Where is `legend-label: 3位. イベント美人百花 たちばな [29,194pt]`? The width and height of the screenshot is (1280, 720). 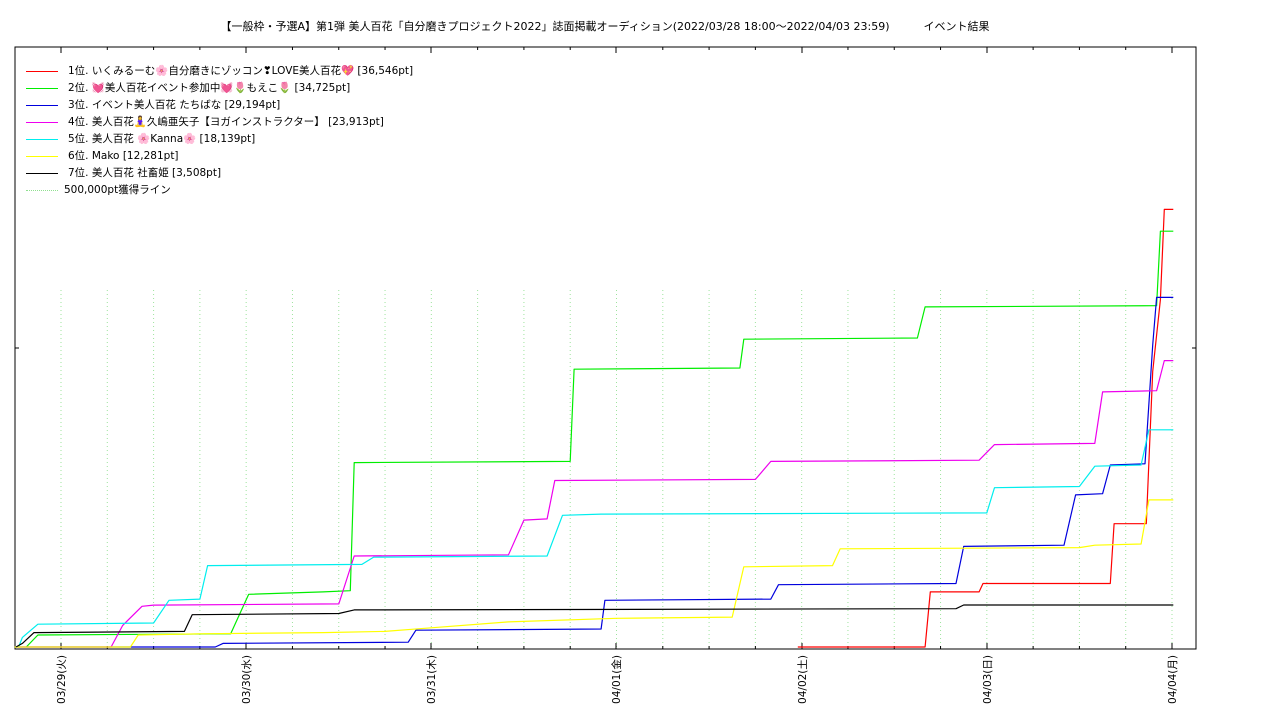
legend-label: 3位. イベント美人百花 たちばな [29,194pt] is located at coordinates (174, 105).